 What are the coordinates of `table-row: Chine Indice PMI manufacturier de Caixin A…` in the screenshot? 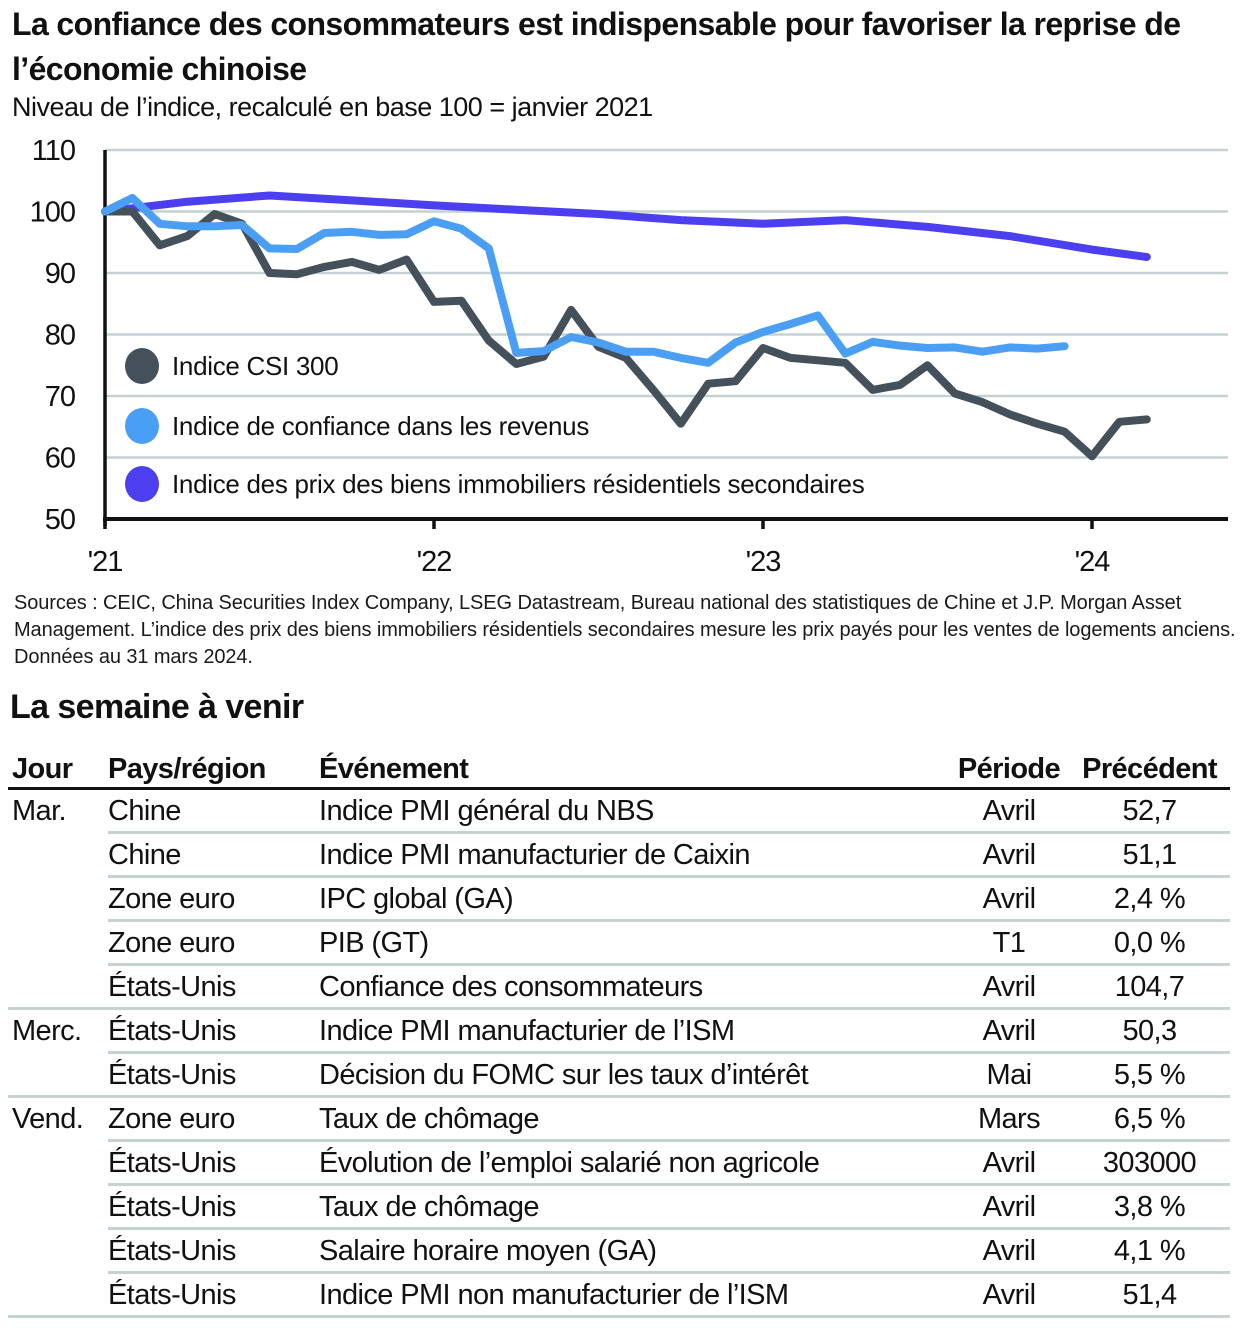 It's located at (619, 855).